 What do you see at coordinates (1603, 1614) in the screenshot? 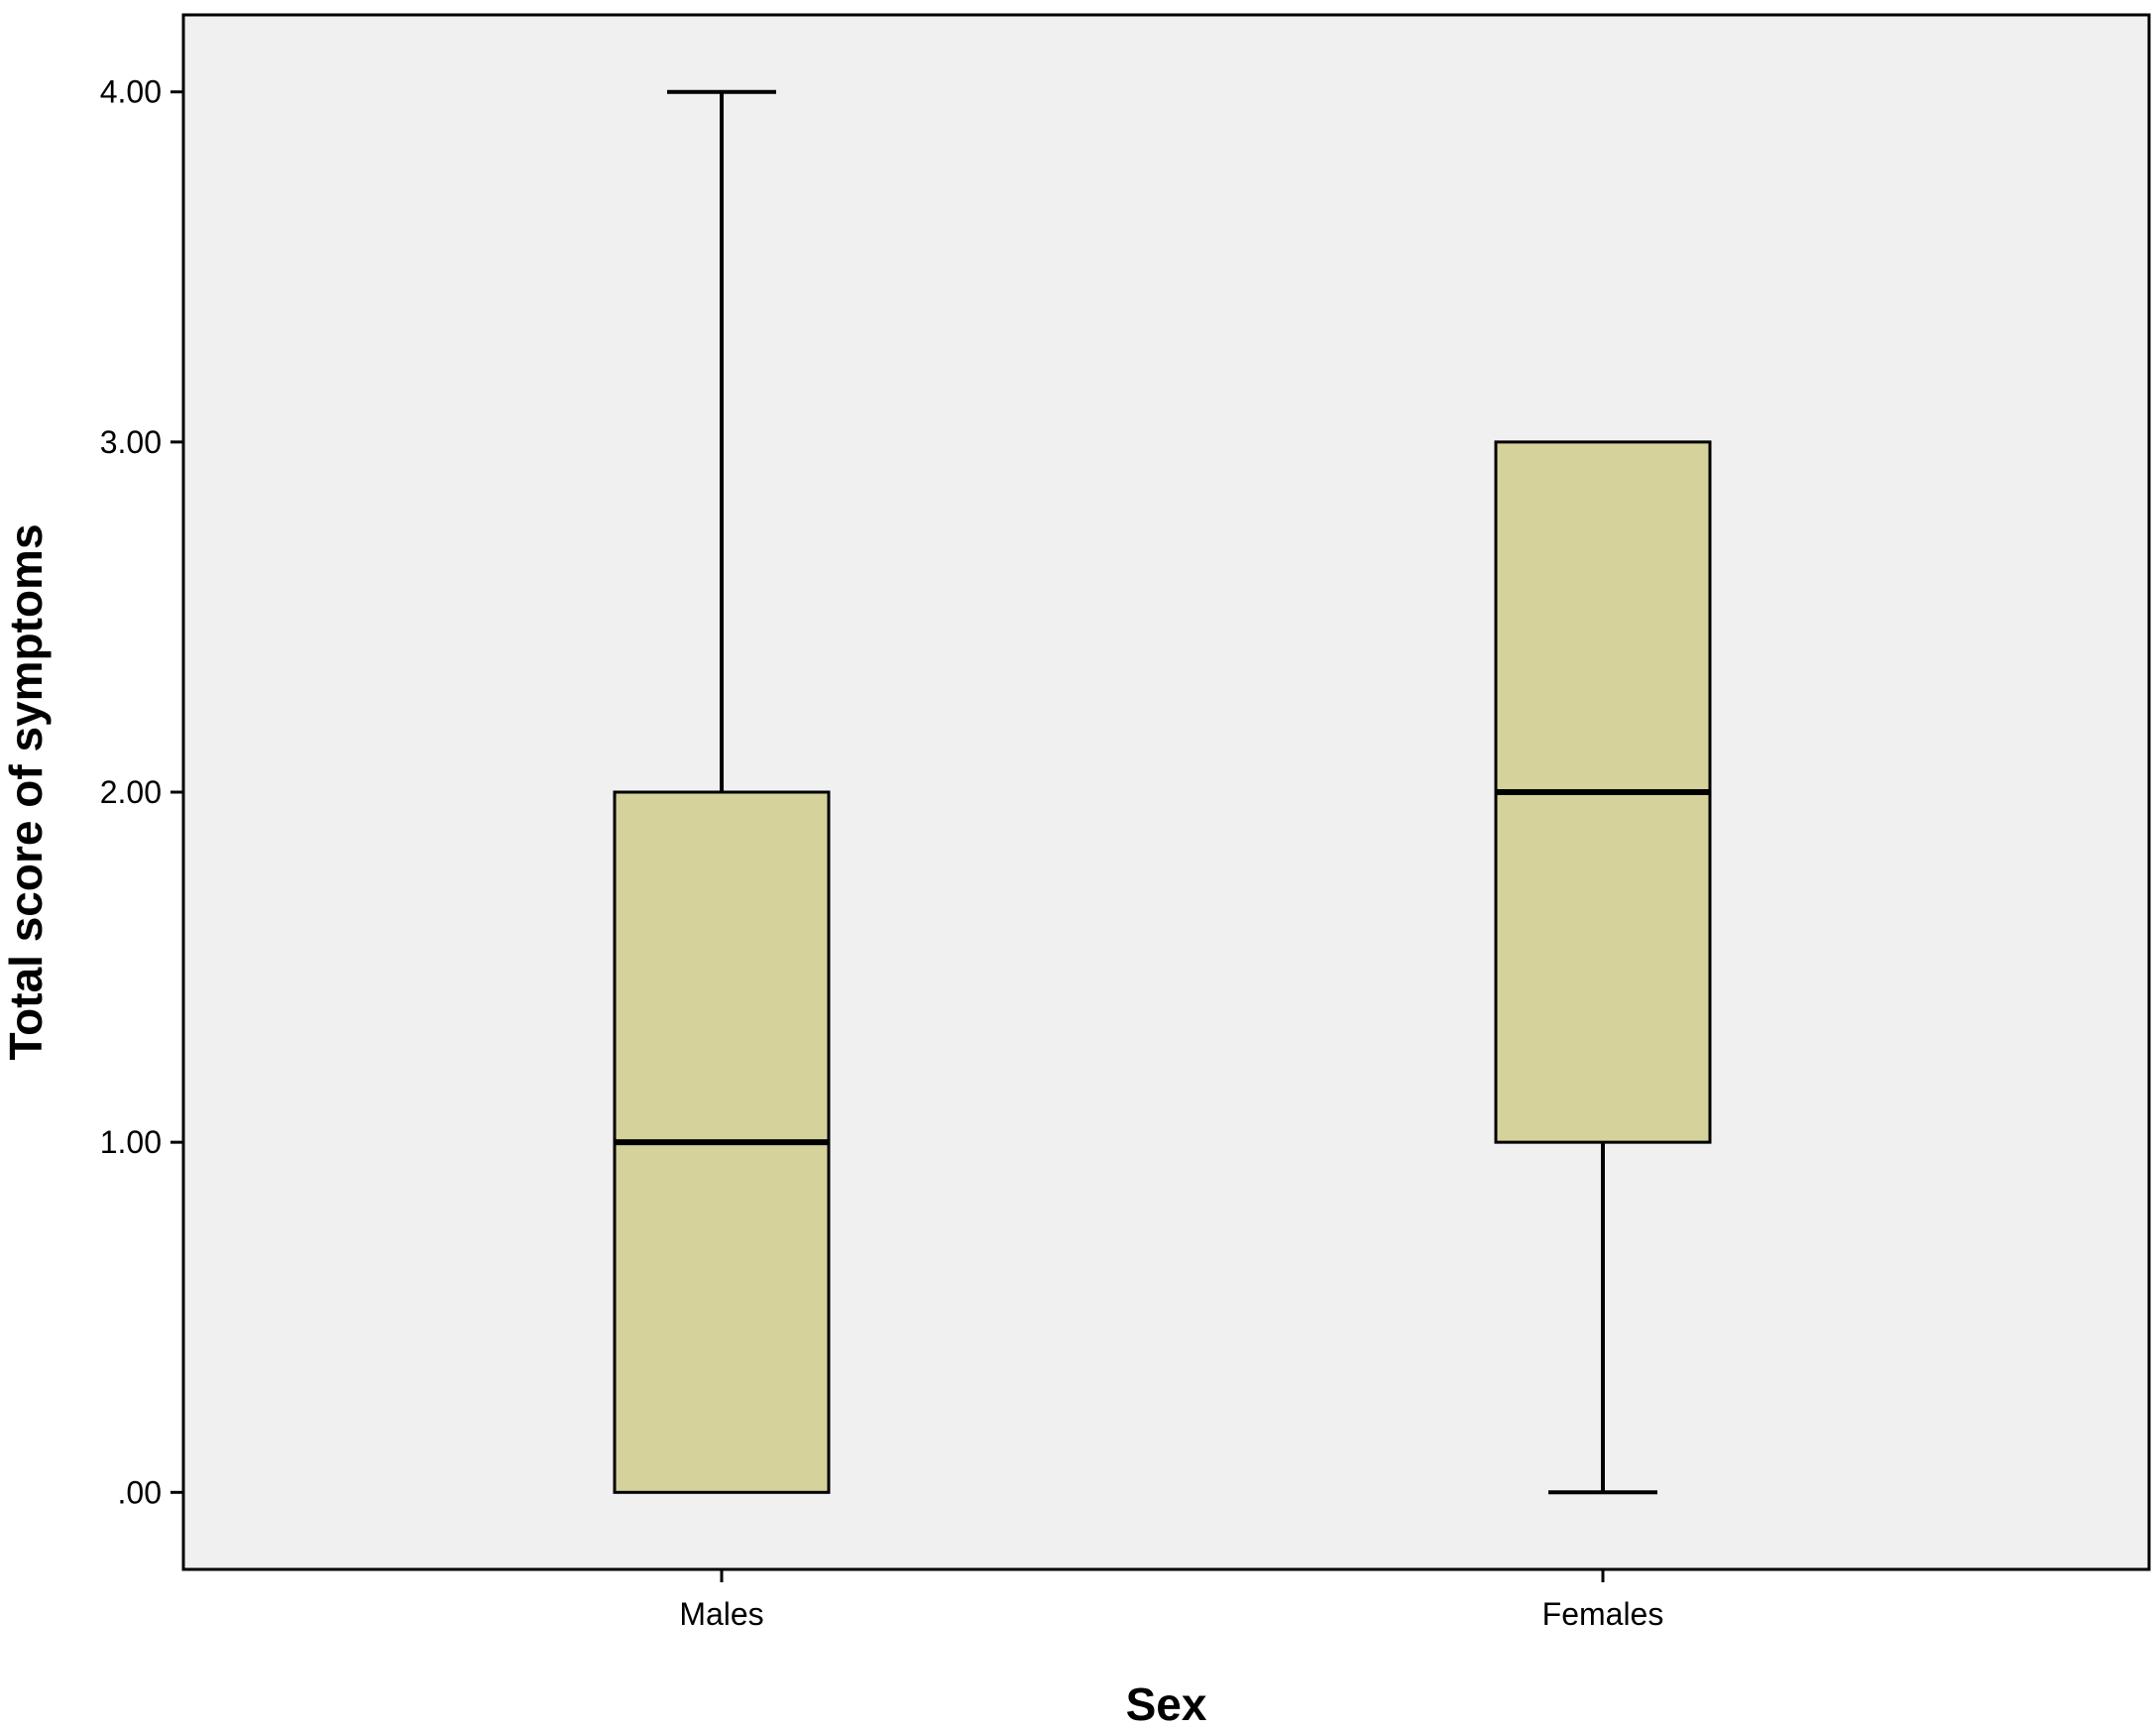
I see `x-tick-label: Females` at bounding box center [1603, 1614].